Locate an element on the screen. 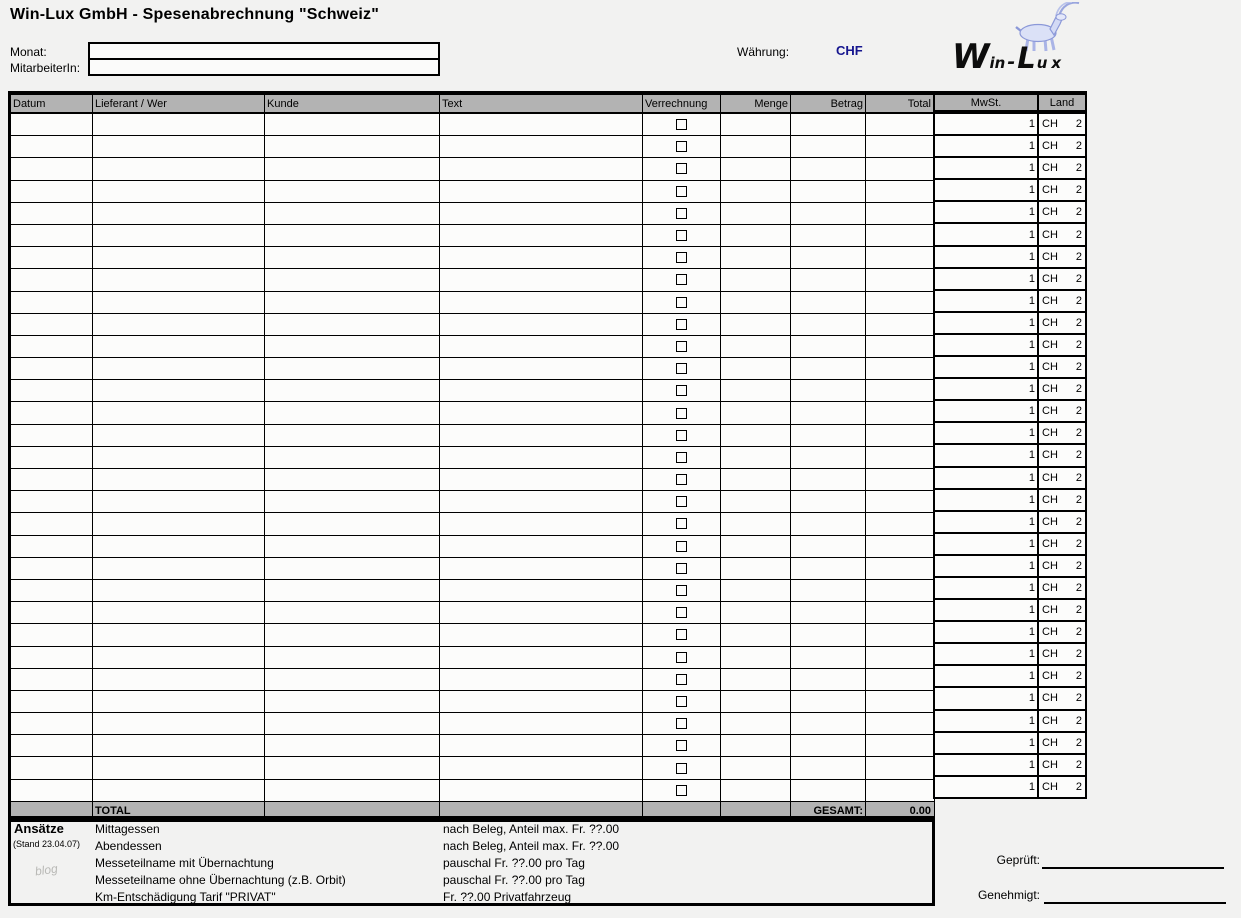  mitarbeiterin-field is located at coordinates (264, 67).